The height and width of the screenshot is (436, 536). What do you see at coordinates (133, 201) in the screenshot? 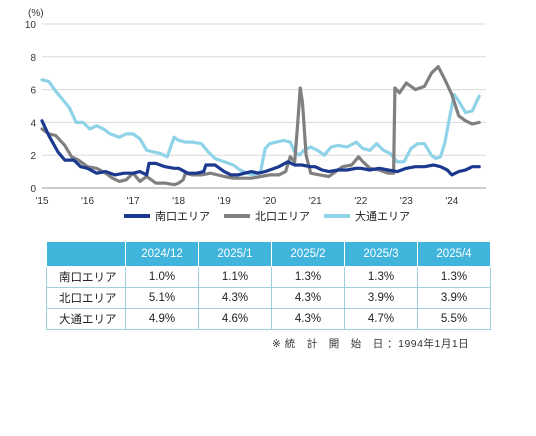
I see `x-tick-label: '17` at bounding box center [133, 201].